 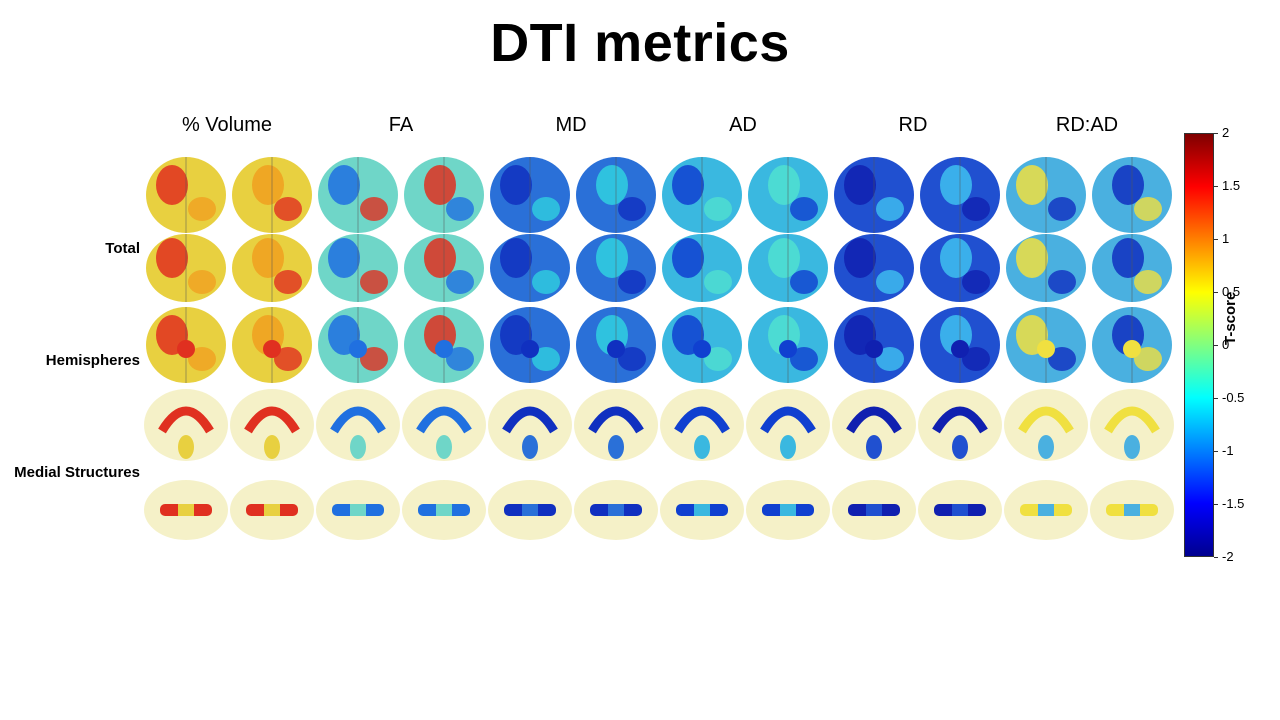 What do you see at coordinates (743, 125) in the screenshot?
I see `column-header-ad: AD` at bounding box center [743, 125].